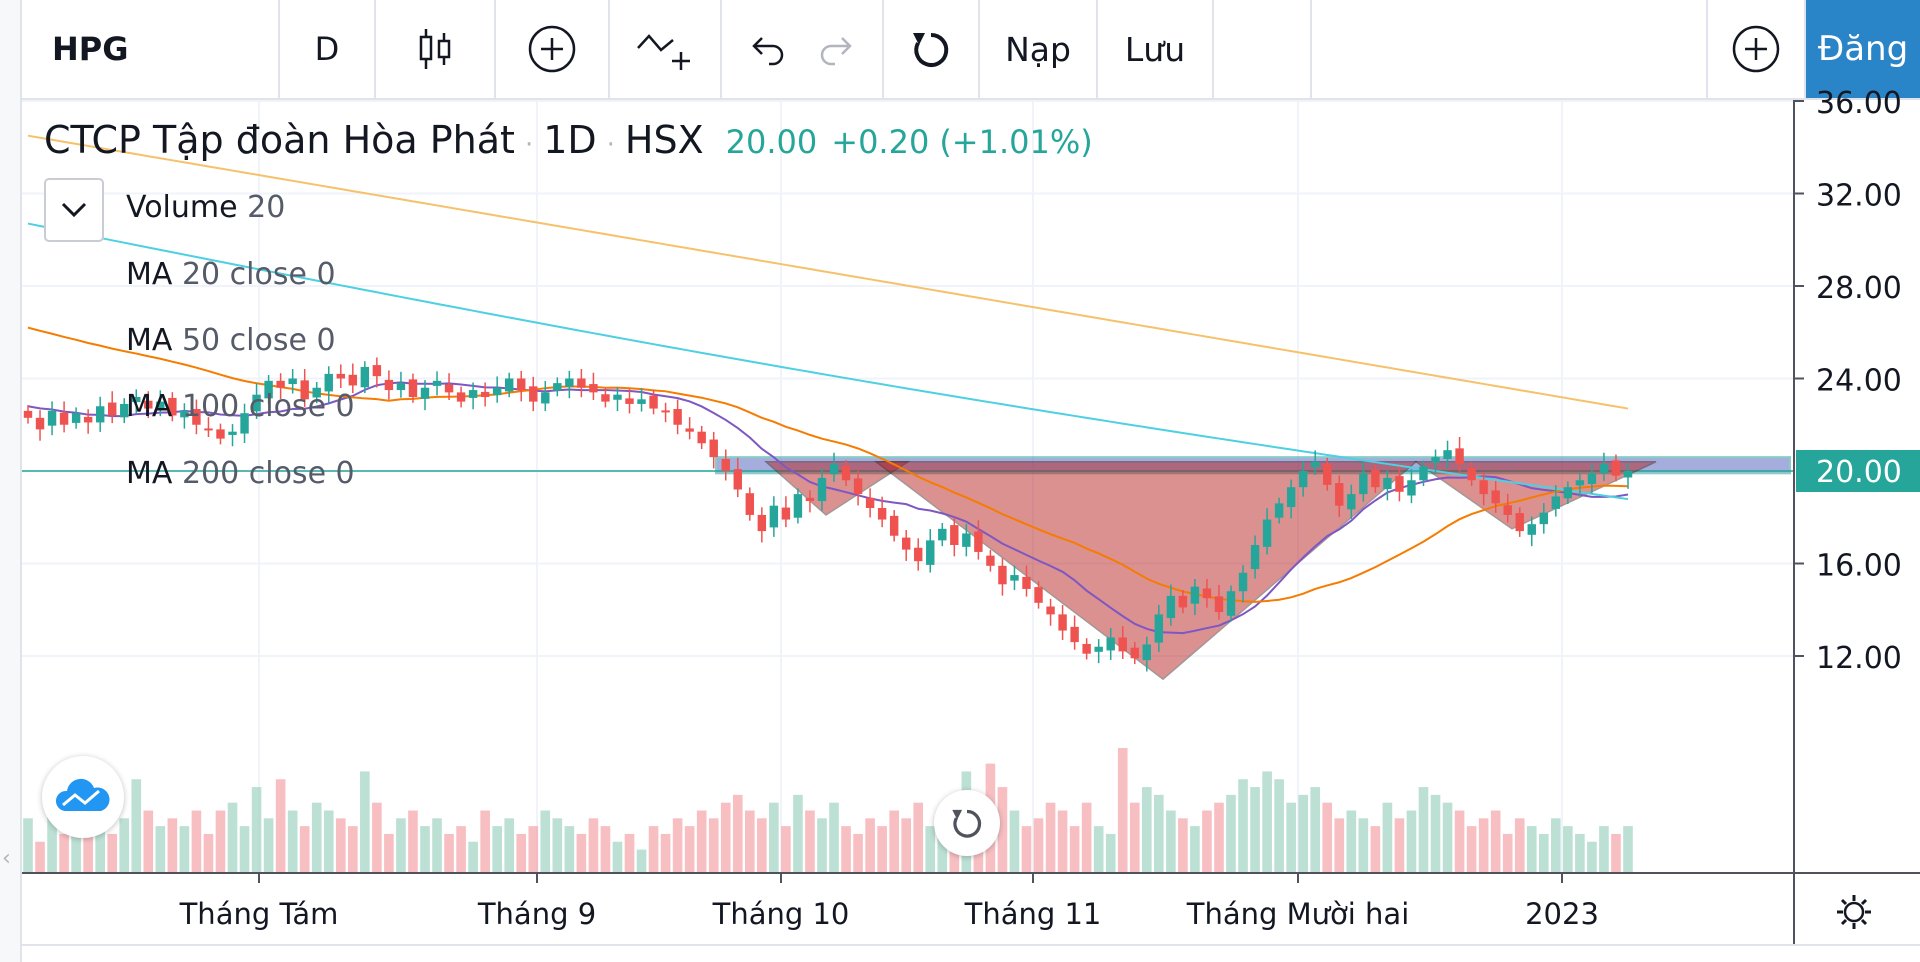  Describe the element at coordinates (1039, 49) in the screenshot. I see `load-layout-button: Nạp` at that location.